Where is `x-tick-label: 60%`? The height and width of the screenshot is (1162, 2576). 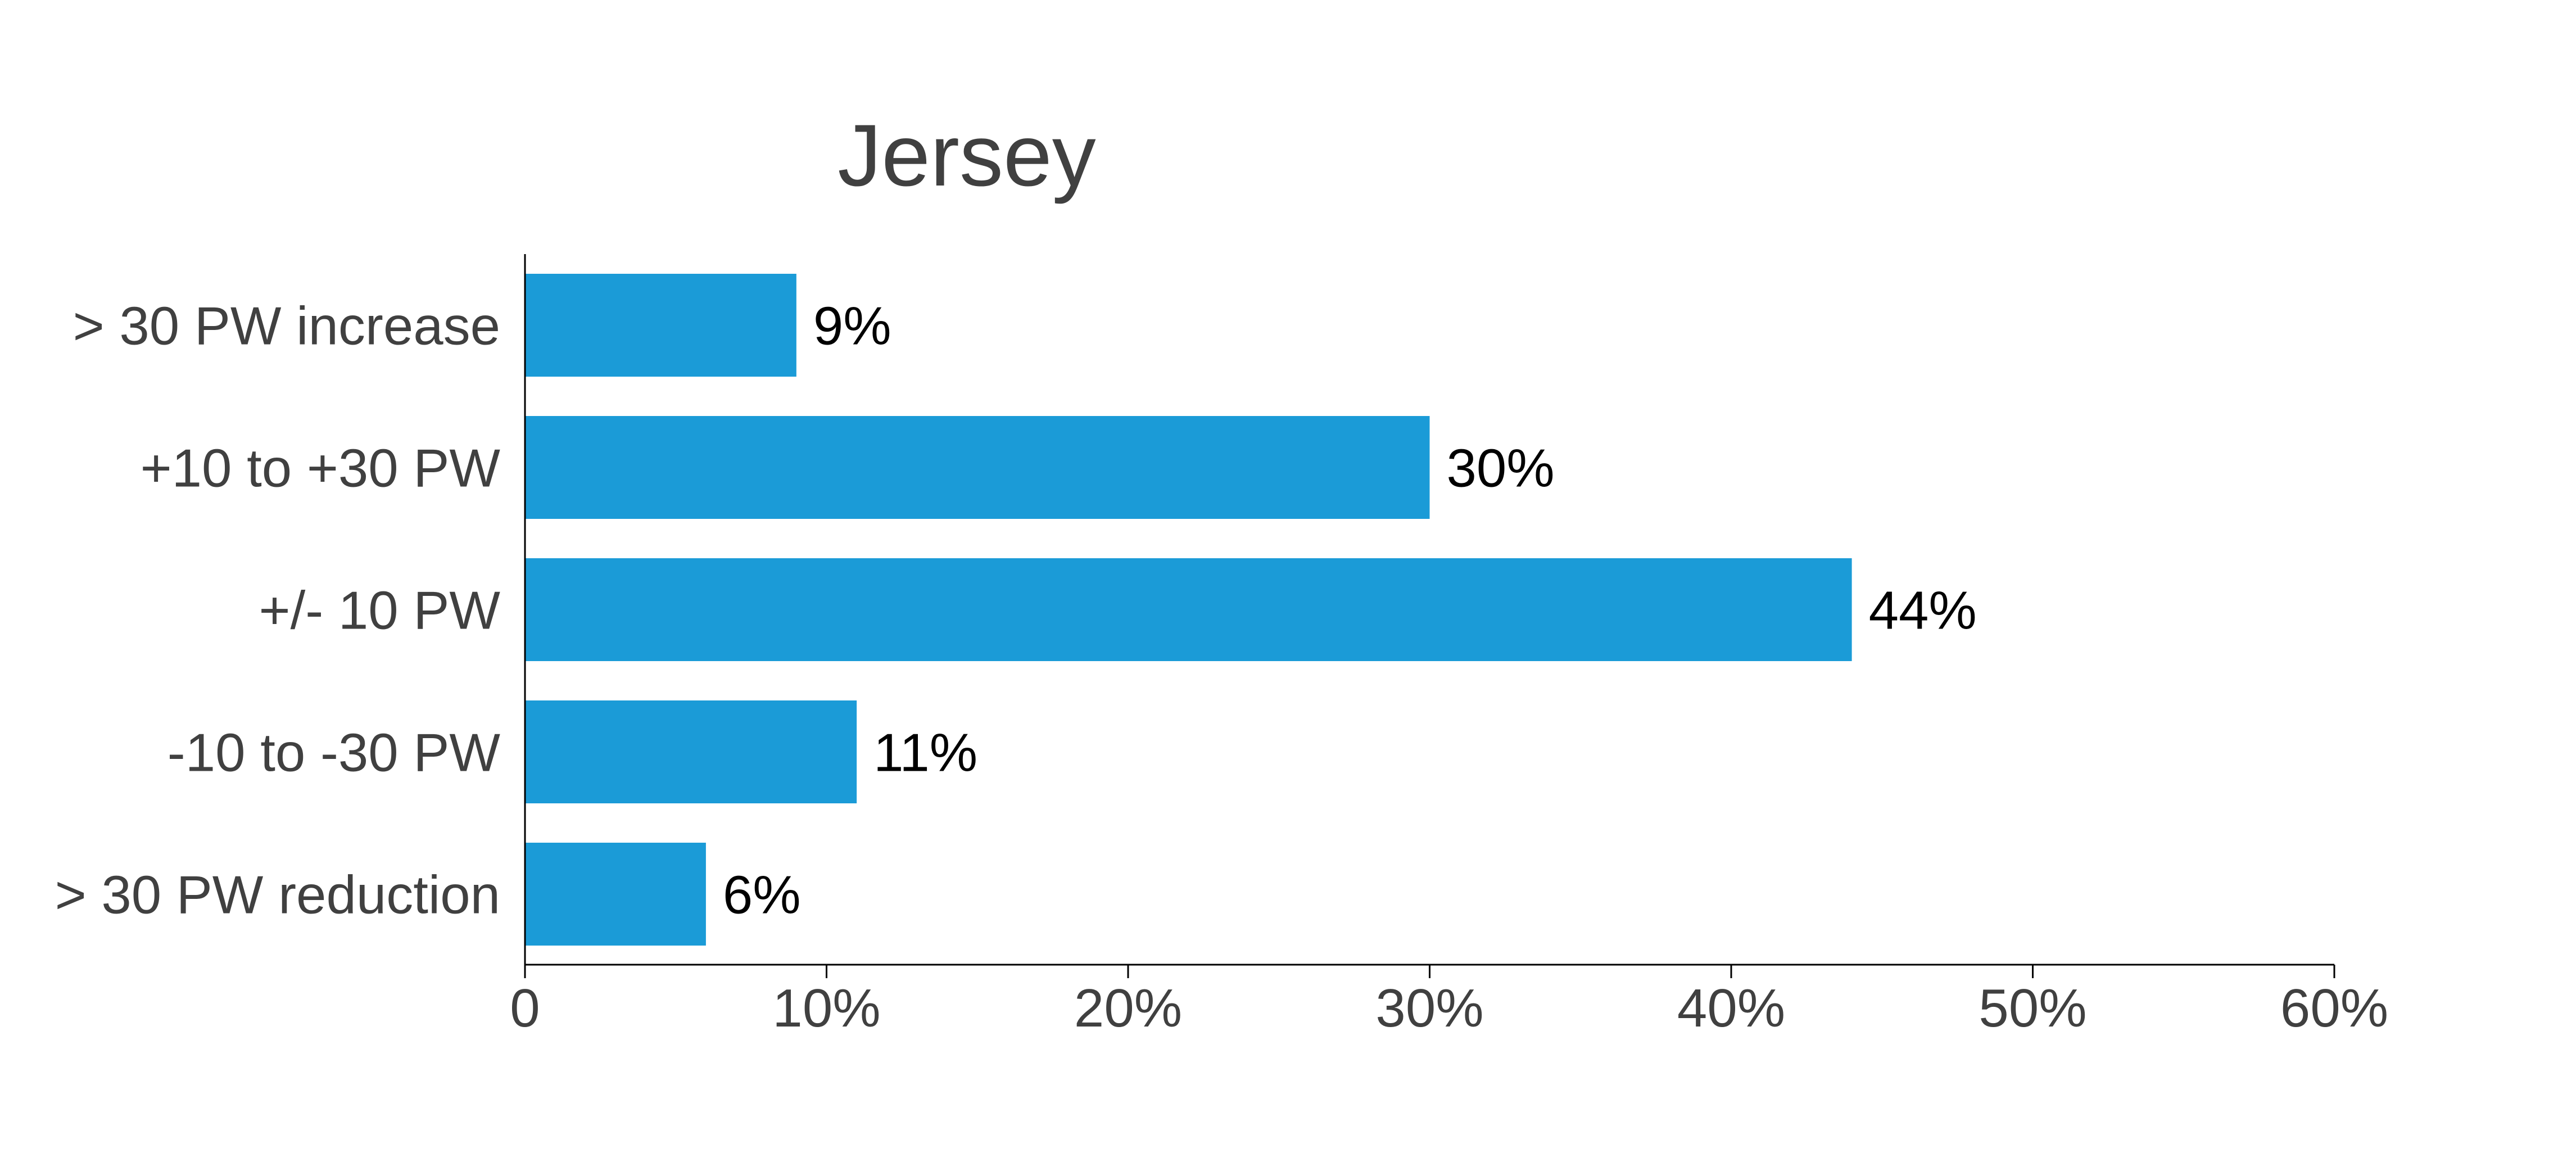
x-tick-label: 60% is located at coordinates (2334, 1008).